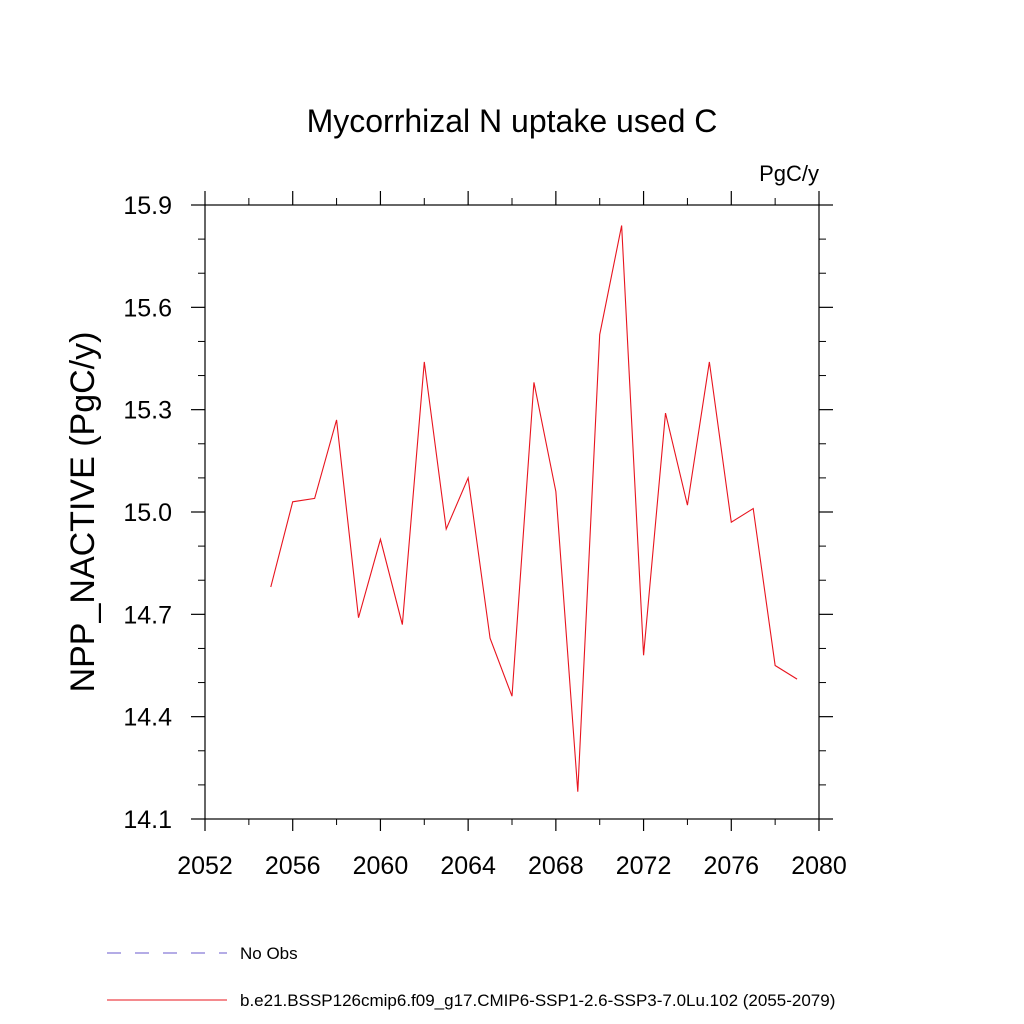  I want to click on units-label: PgC/y, so click(789, 173).